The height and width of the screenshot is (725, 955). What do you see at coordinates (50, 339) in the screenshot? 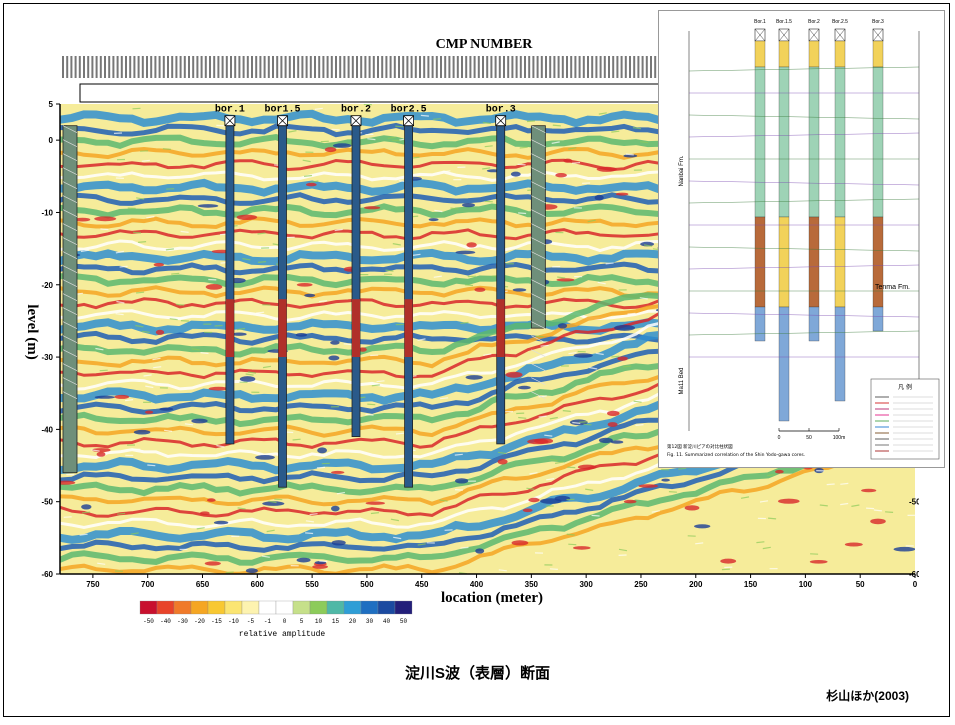
I see `y-axis-ticks: 5 0 -10 -20 -30 -40 -50 -60` at bounding box center [50, 339].